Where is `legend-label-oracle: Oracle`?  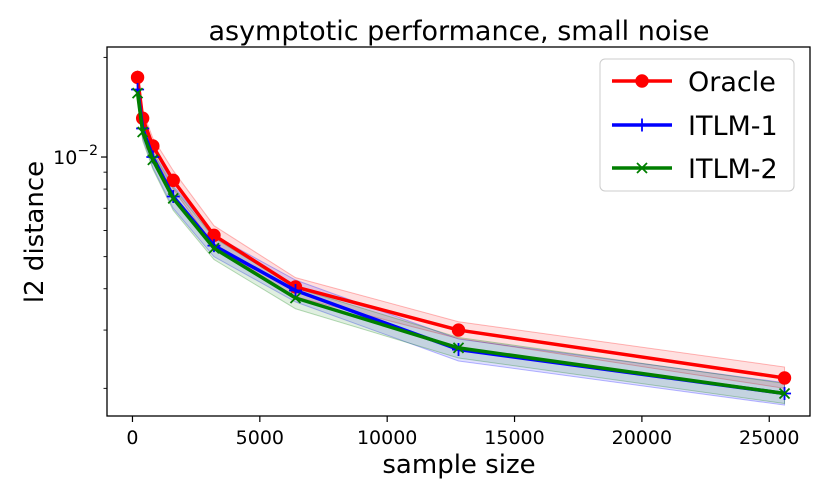
legend-label-oracle: Oracle is located at coordinates (732, 82).